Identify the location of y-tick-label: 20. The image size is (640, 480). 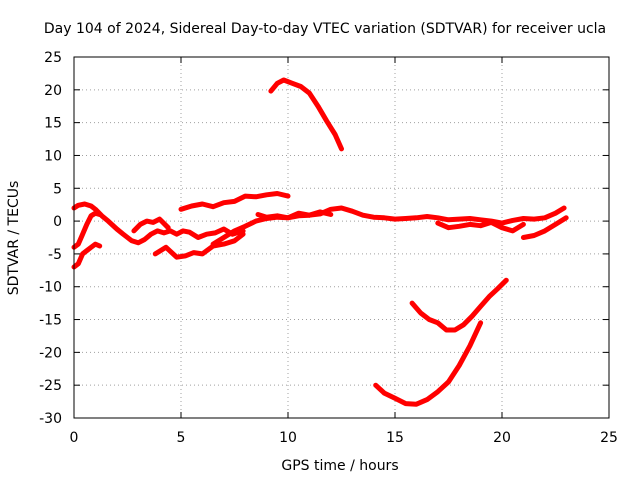
(53, 91).